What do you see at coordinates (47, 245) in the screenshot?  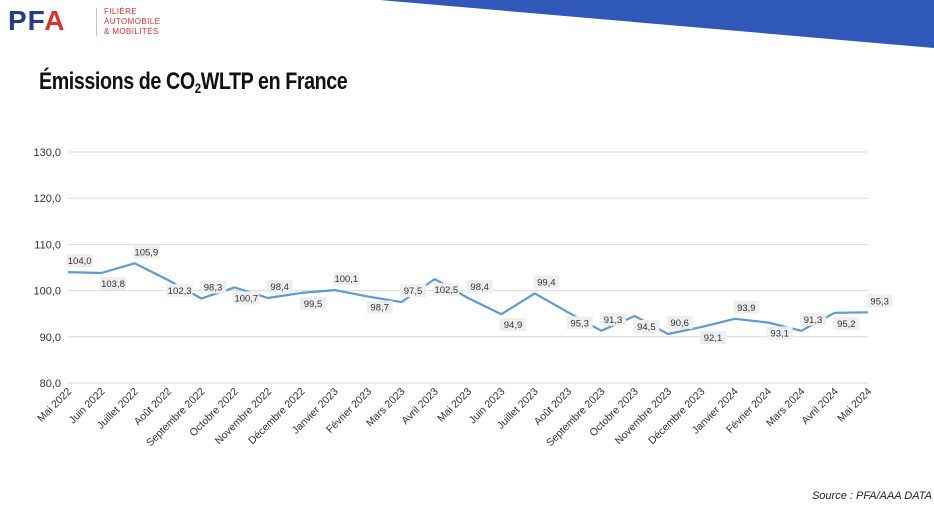 I see `y-tick-label: 110,0` at bounding box center [47, 245].